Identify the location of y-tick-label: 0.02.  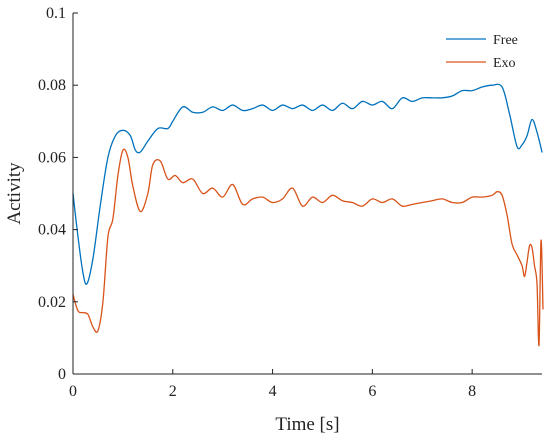
(52, 302).